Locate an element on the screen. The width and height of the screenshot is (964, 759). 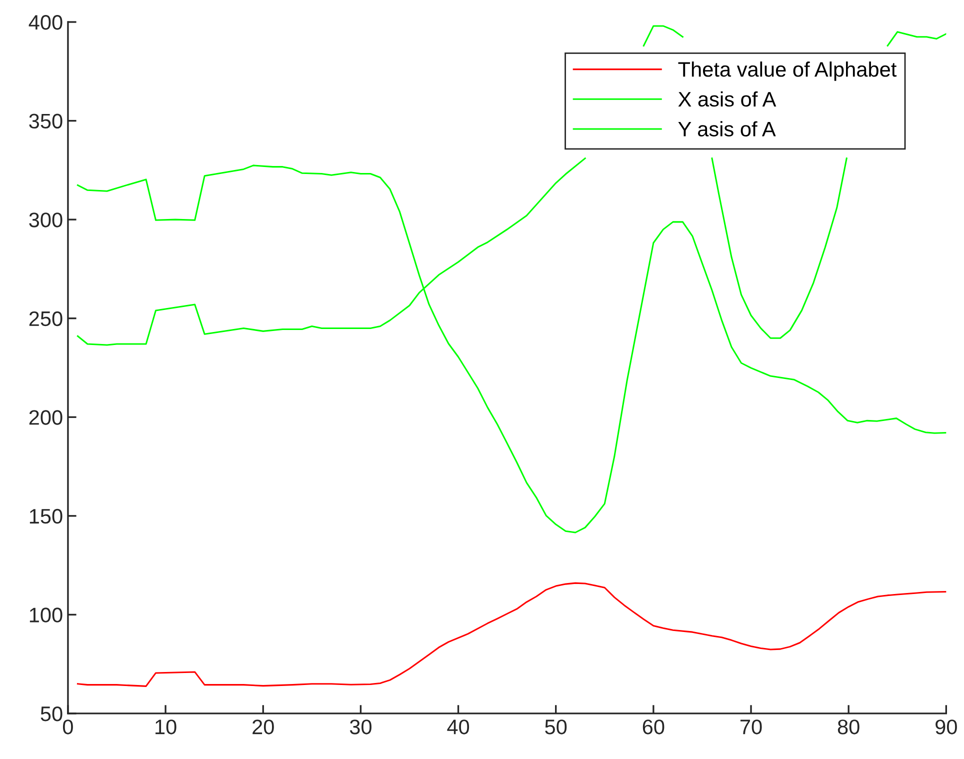
x-tick-label: 70 is located at coordinates (751, 727).